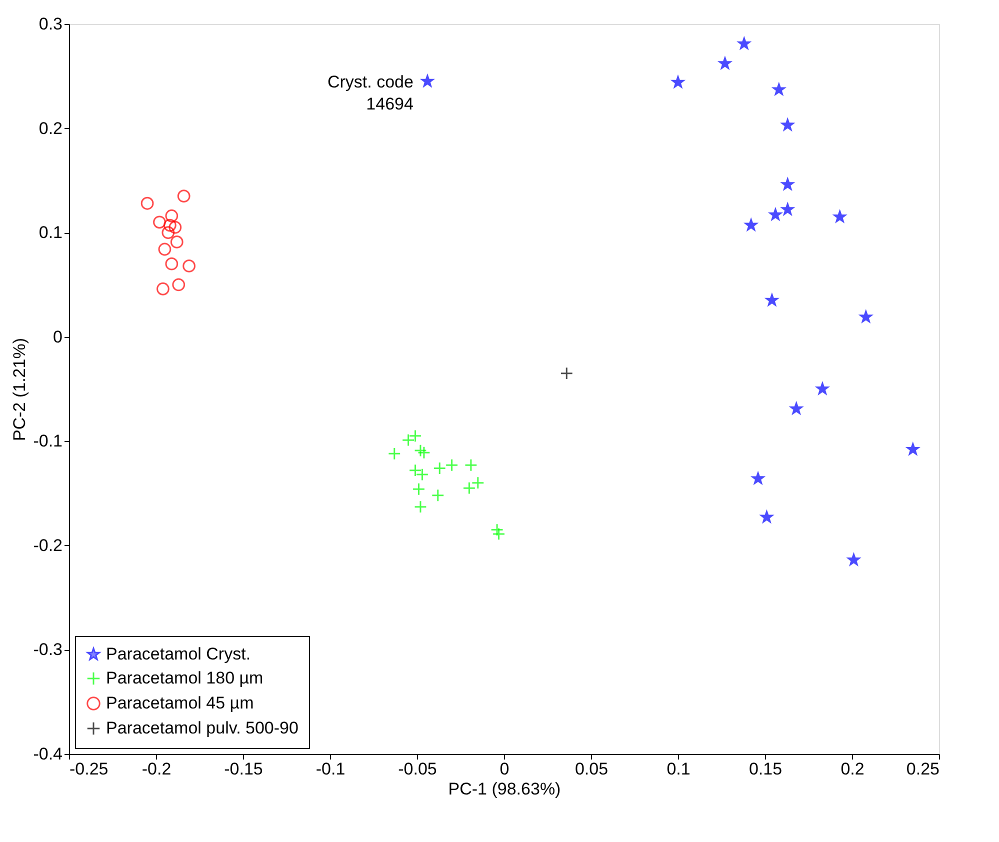  What do you see at coordinates (50, 24) in the screenshot?
I see `y-tick-label: 0.3` at bounding box center [50, 24].